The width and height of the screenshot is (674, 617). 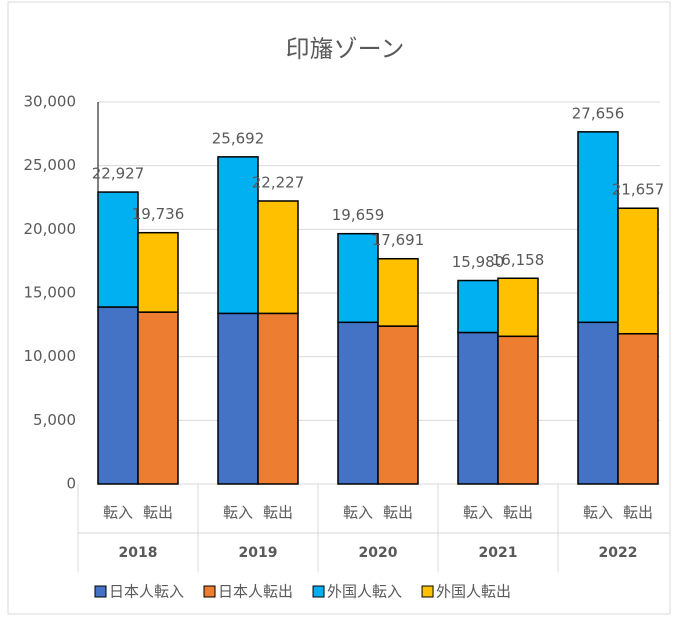 I want to click on total-label: 21,657, so click(x=638, y=190).